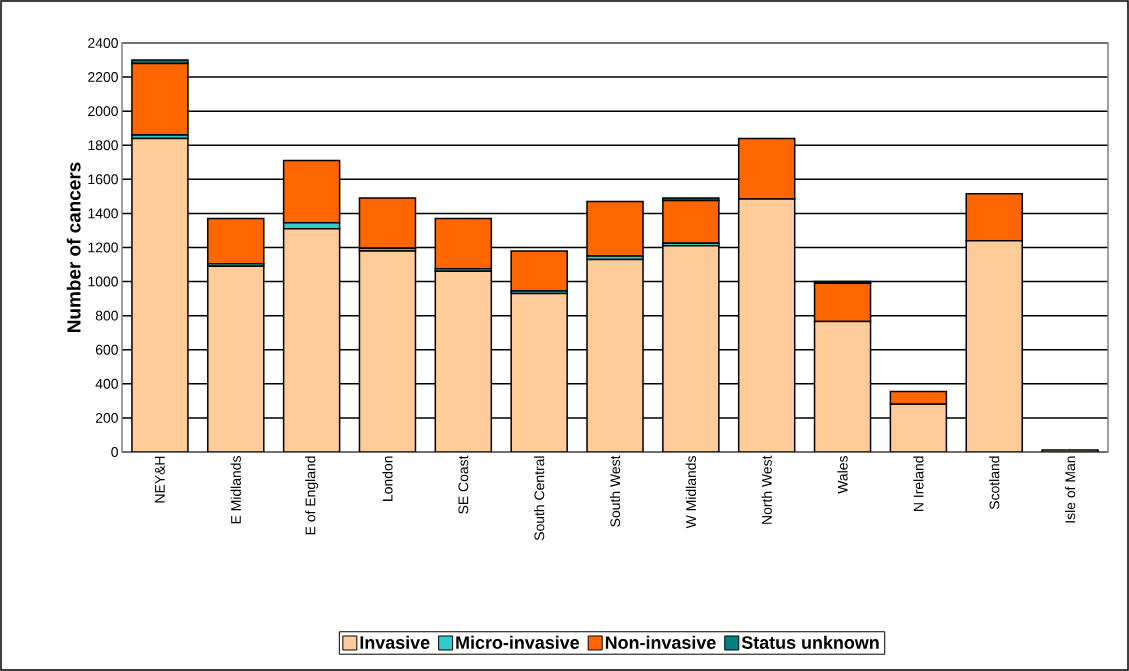 Image resolution: width=1129 pixels, height=671 pixels. I want to click on legend-label: Non-invasive, so click(660, 642).